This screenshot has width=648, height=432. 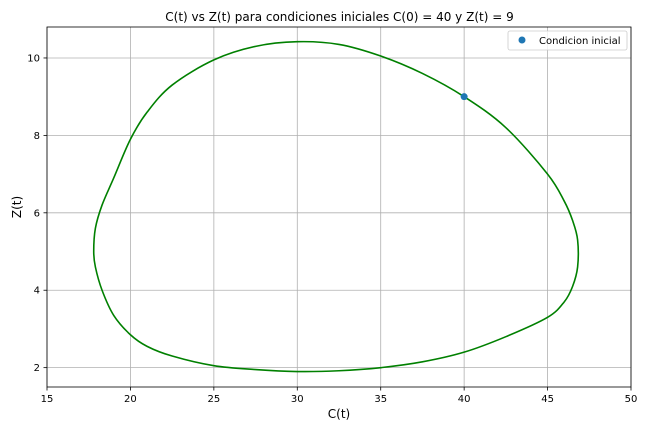 What do you see at coordinates (33, 58) in the screenshot?
I see `y-tick-label: 10` at bounding box center [33, 58].